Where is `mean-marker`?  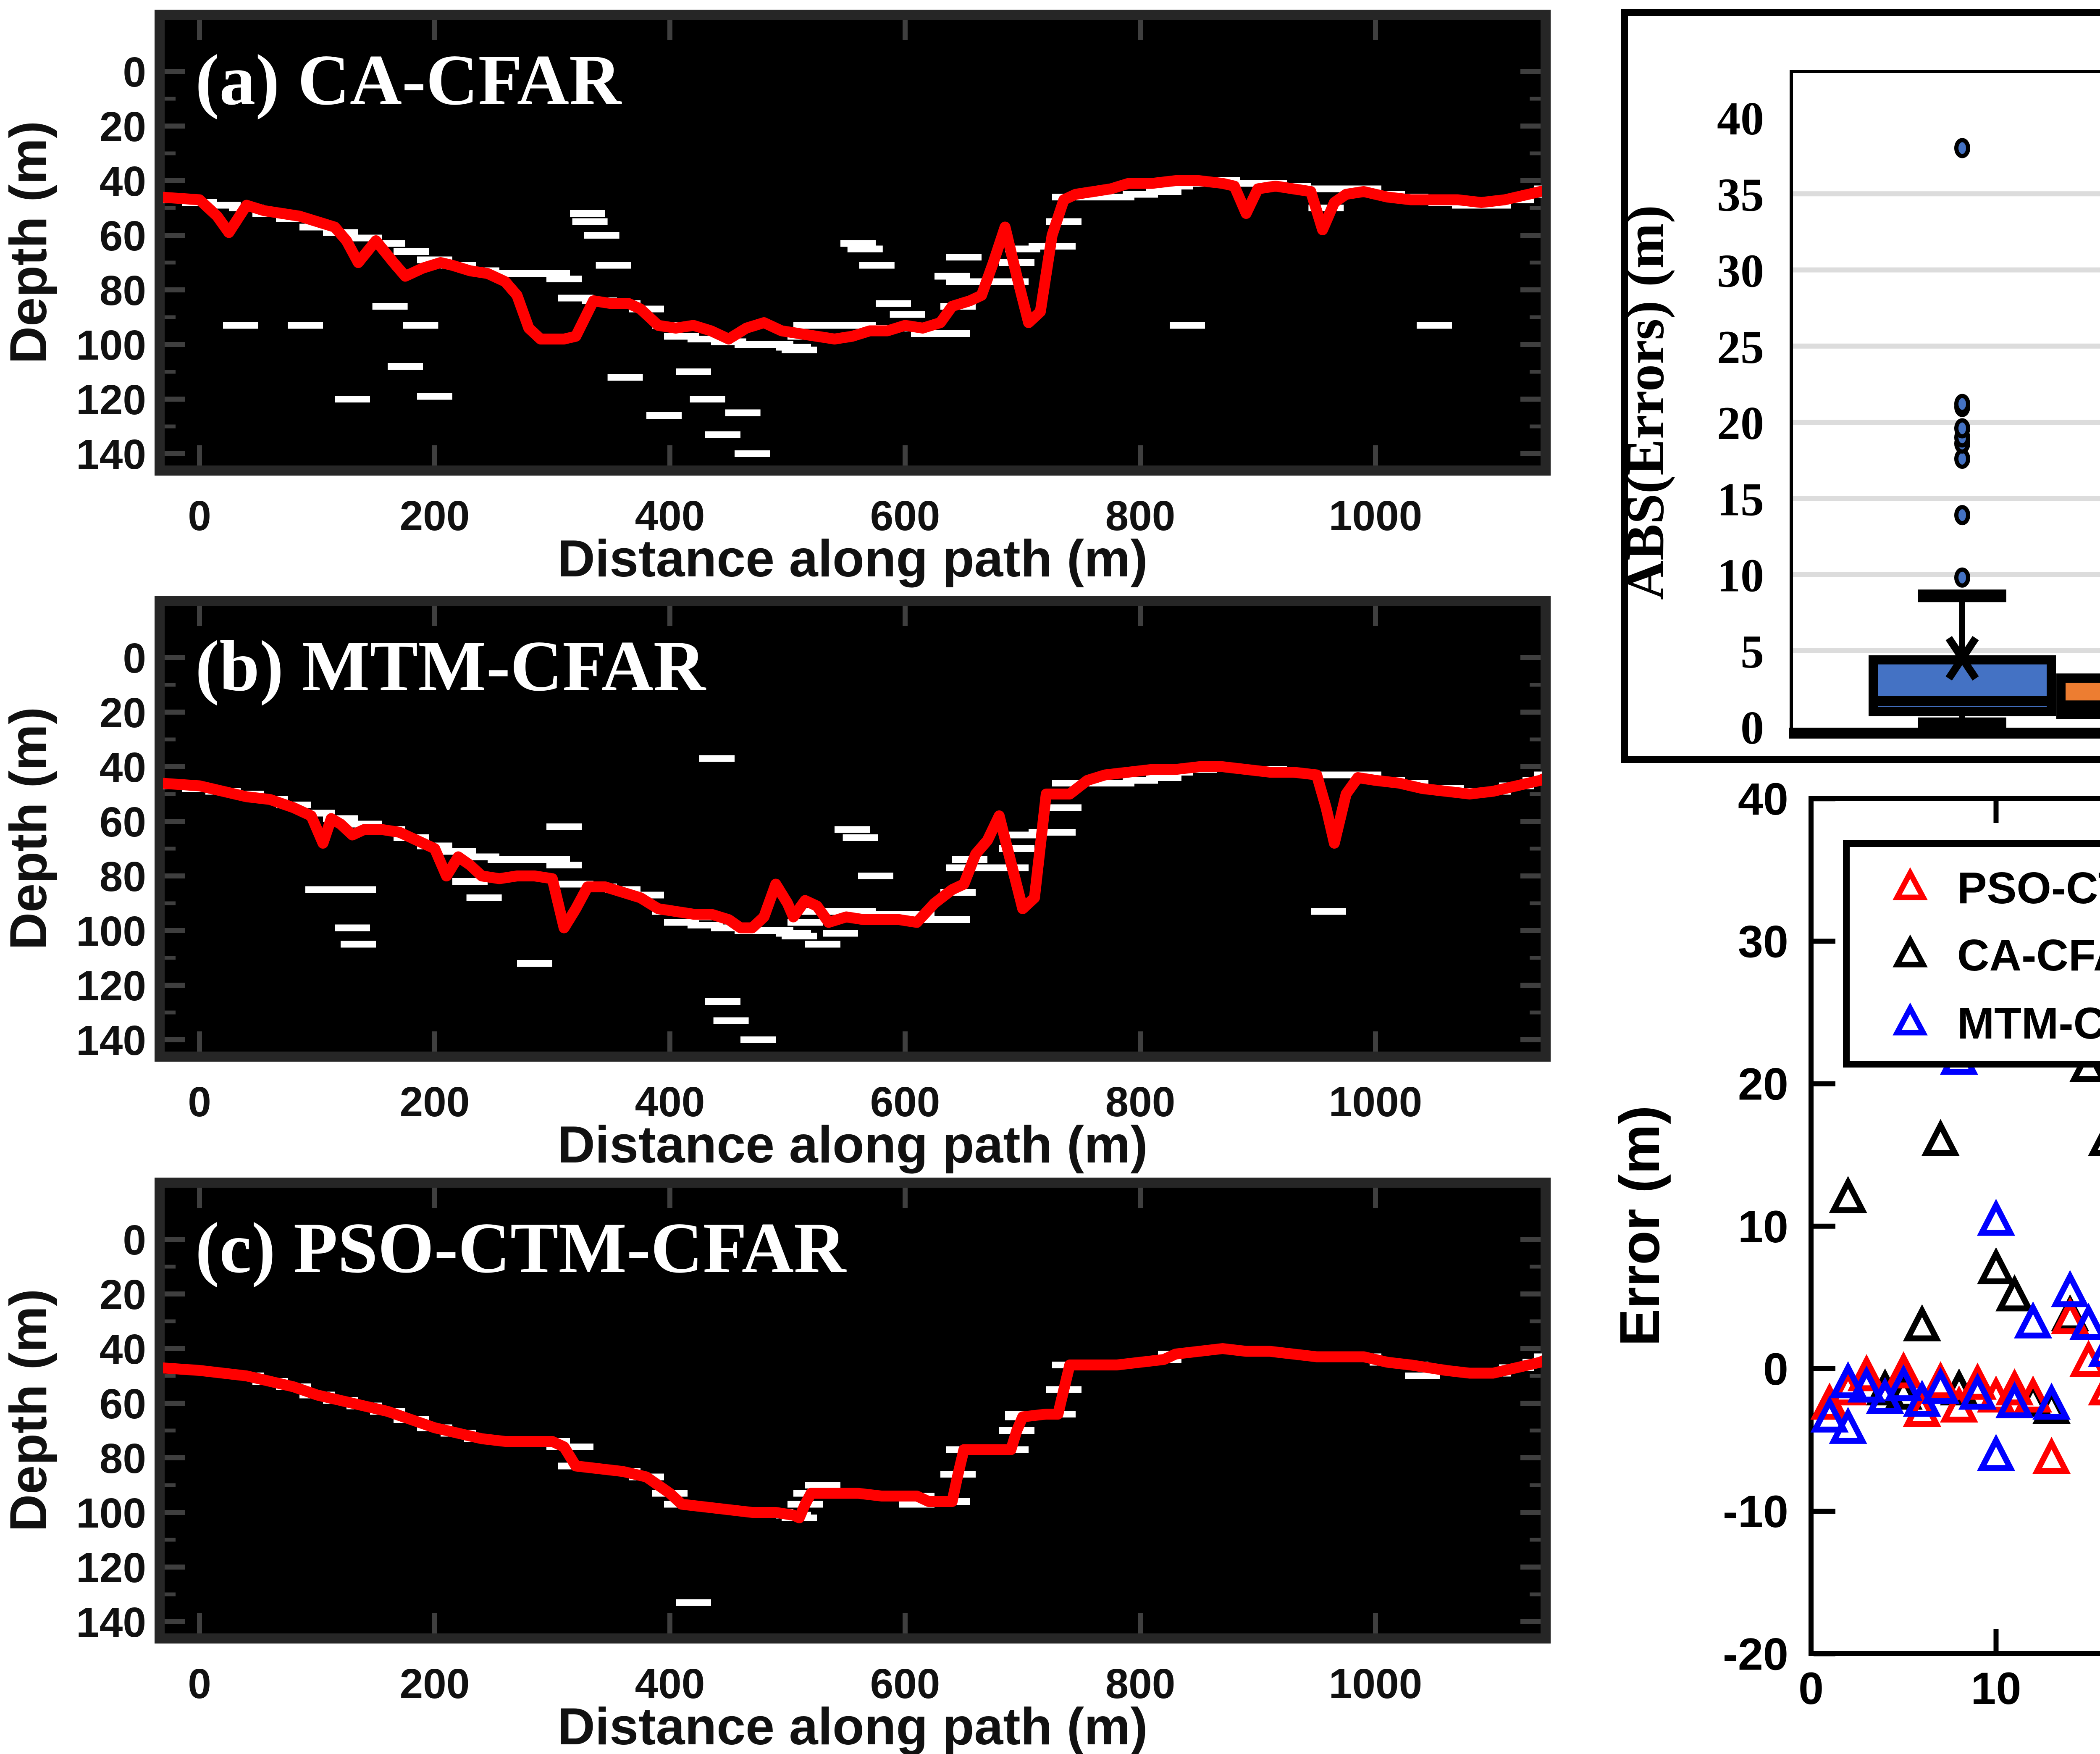 mean-marker is located at coordinates (1962, 658).